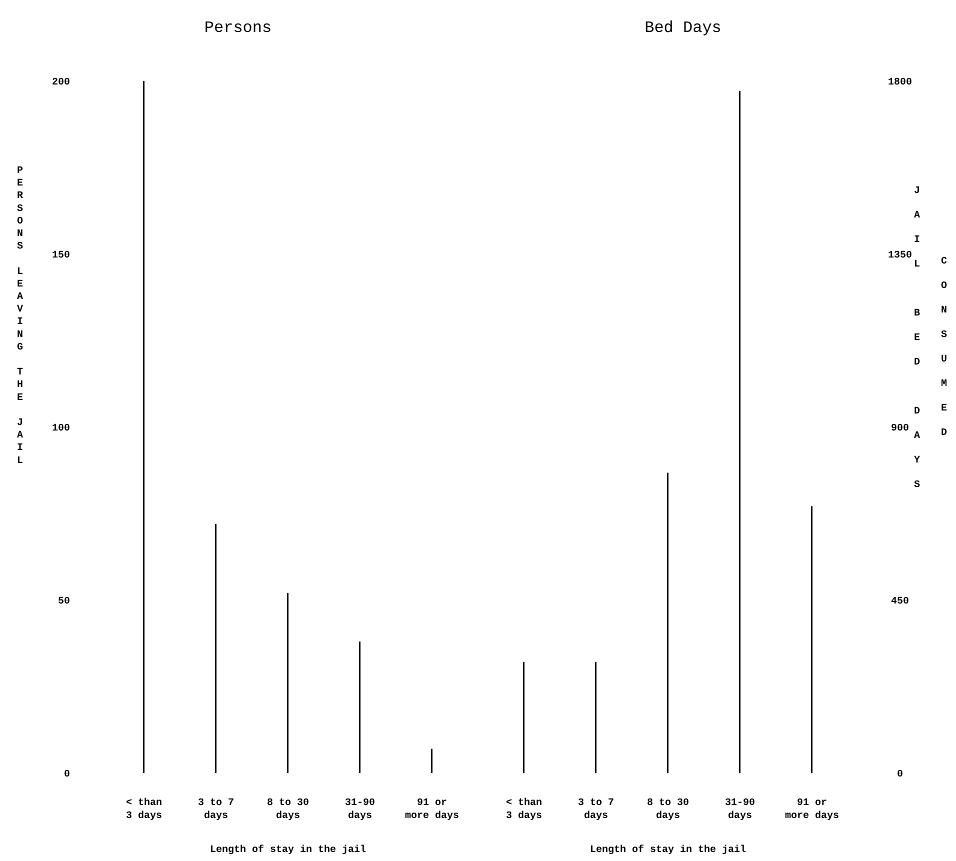  What do you see at coordinates (900, 429) in the screenshot?
I see `y2-tick-label: 900` at bounding box center [900, 429].